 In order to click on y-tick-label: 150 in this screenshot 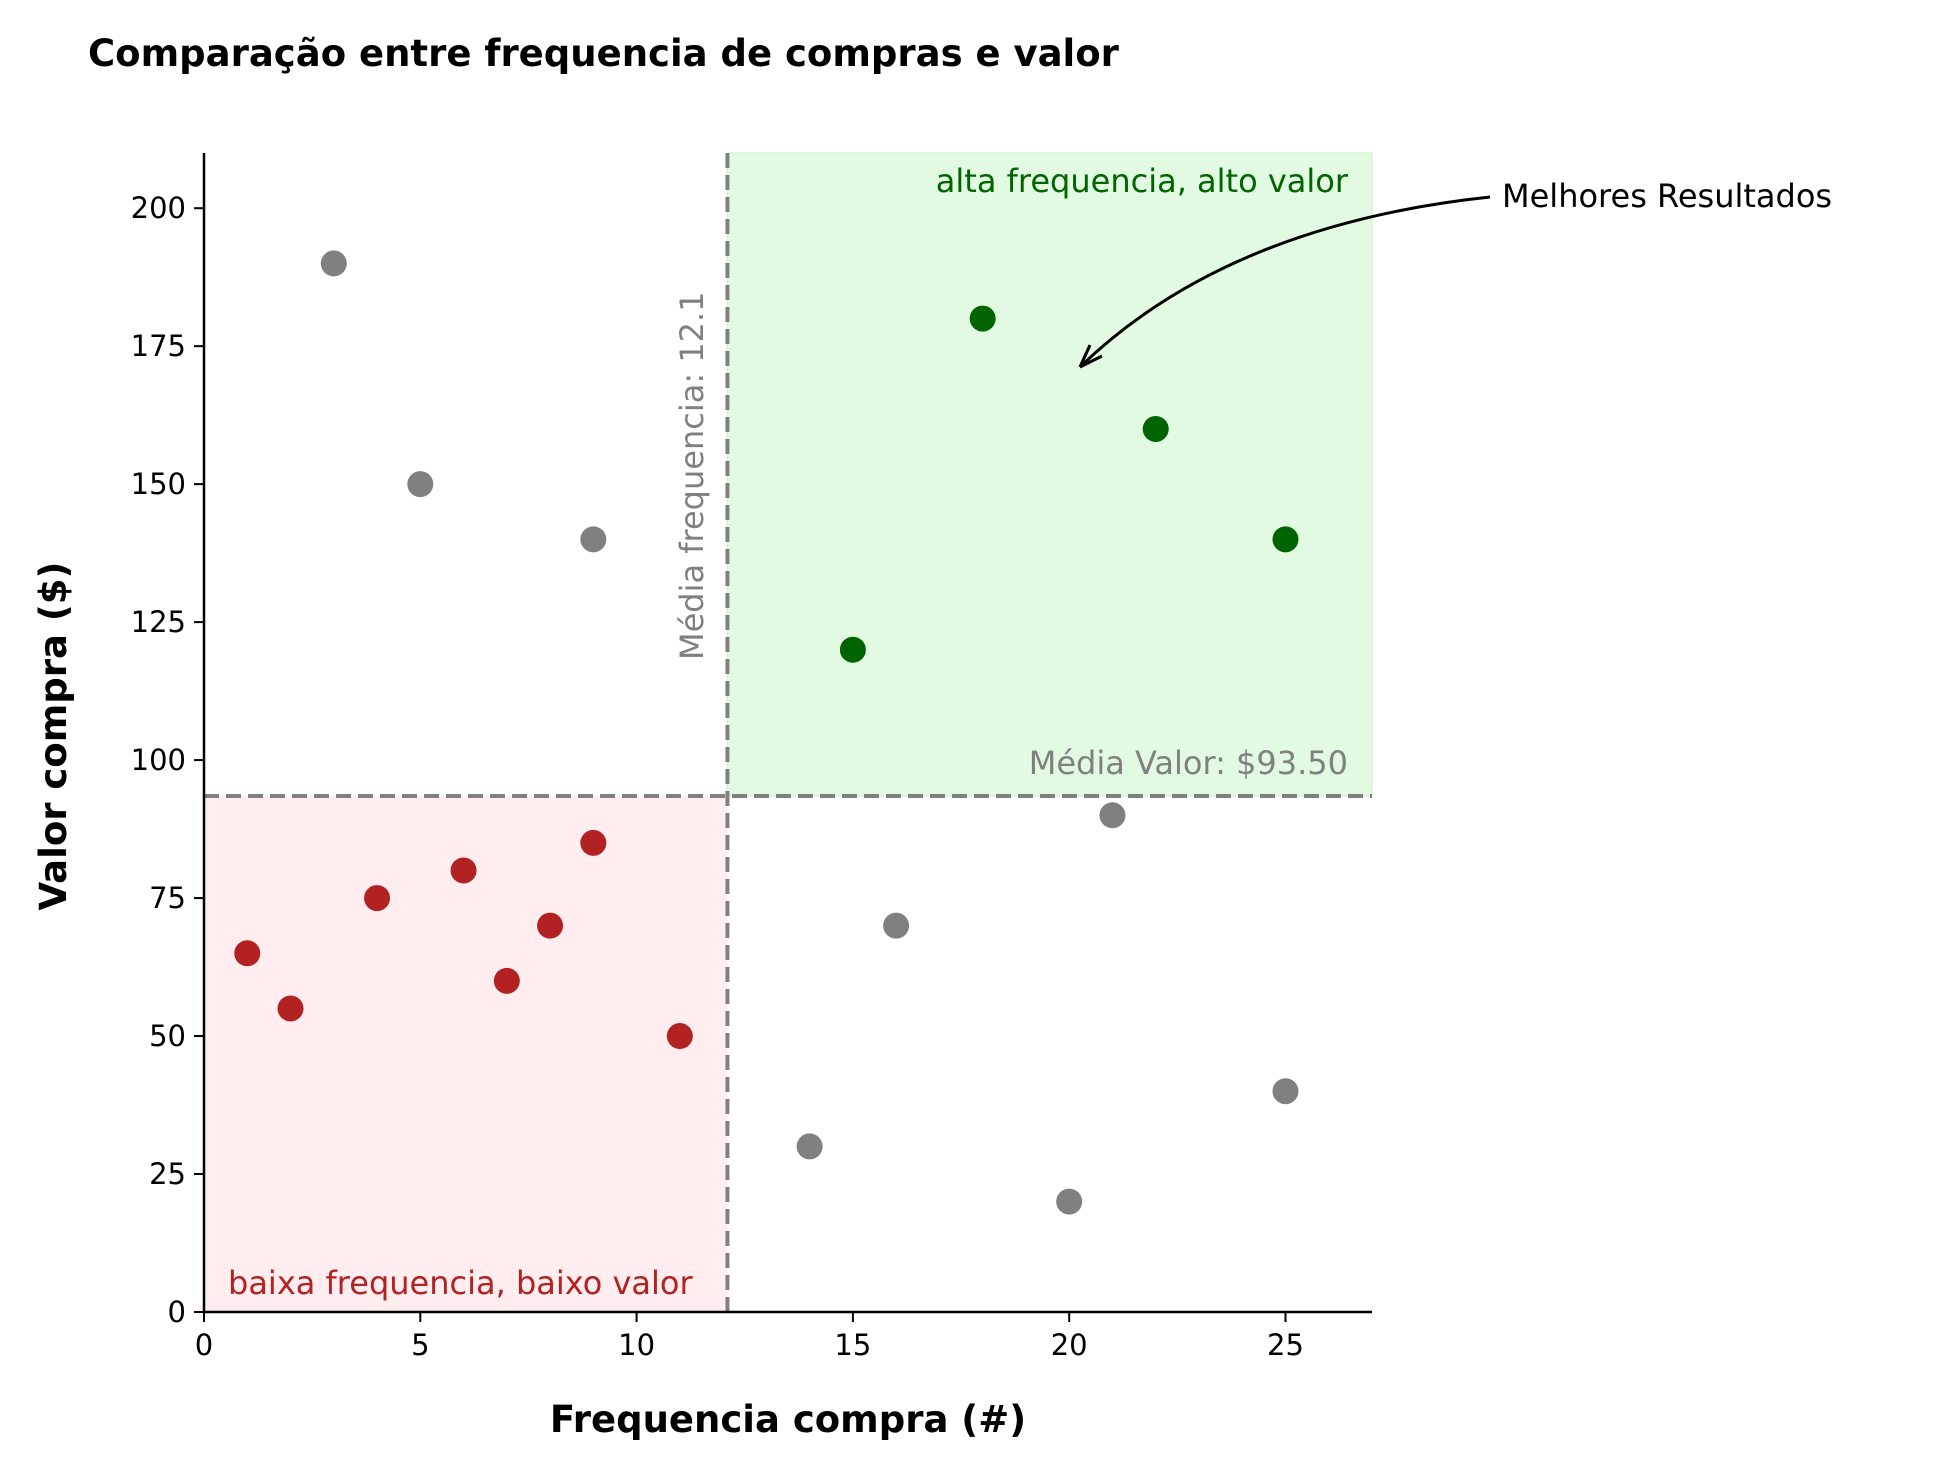, I will do `click(158, 484)`.